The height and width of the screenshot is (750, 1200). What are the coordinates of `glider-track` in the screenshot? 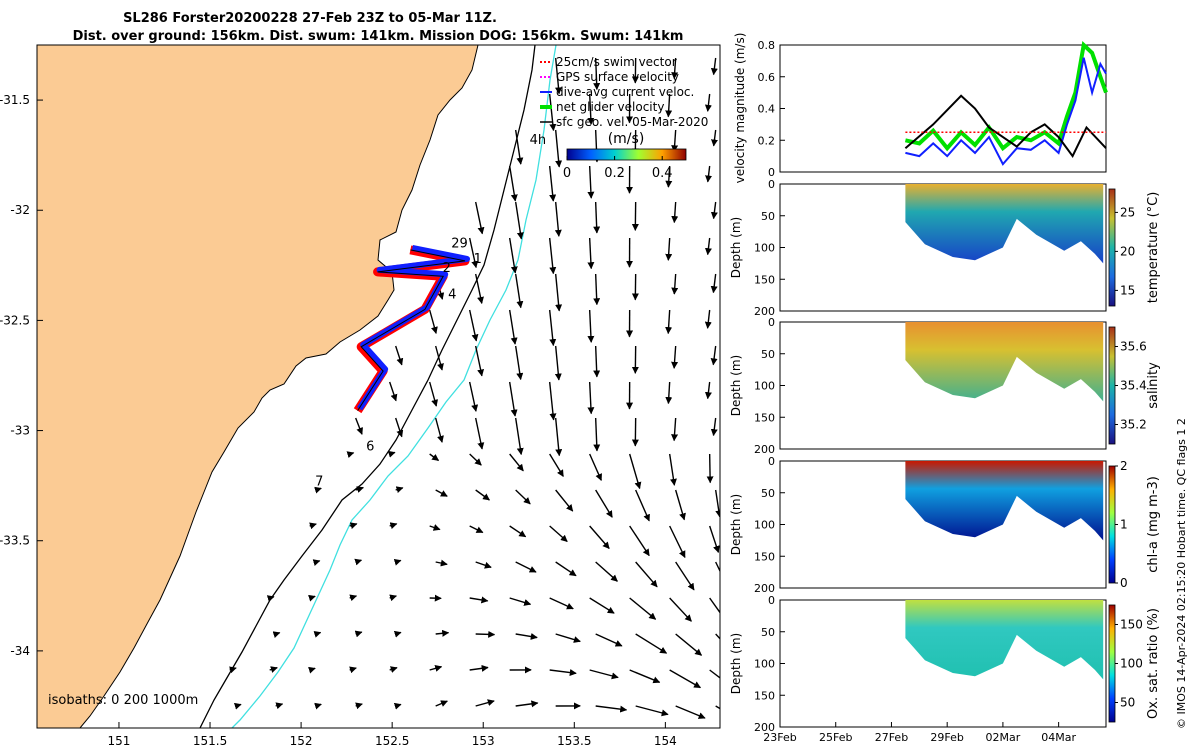 It's located at (411, 329).